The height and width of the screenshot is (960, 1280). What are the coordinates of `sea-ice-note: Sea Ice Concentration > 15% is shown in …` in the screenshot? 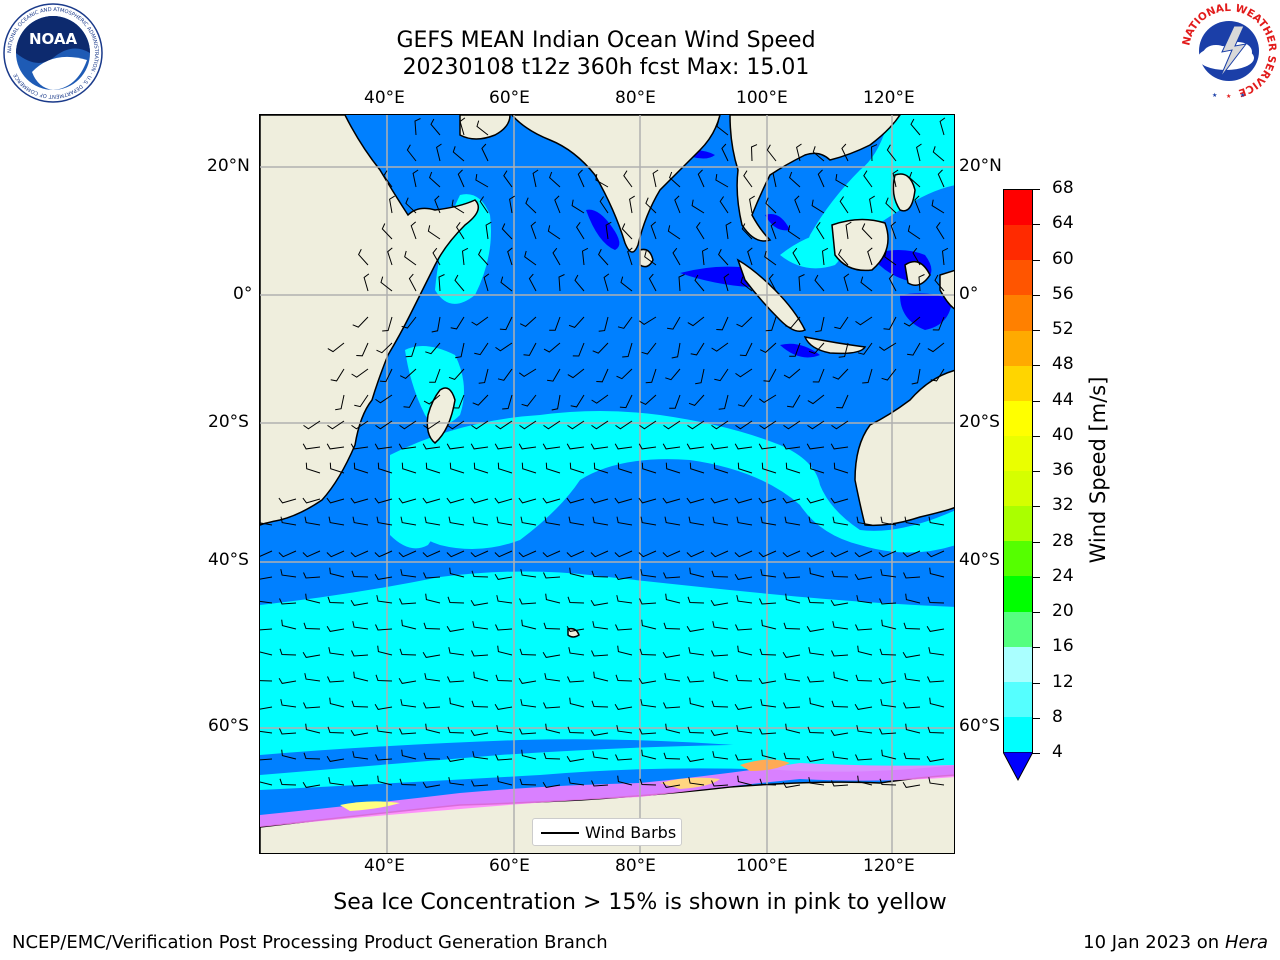 It's located at (640, 902).